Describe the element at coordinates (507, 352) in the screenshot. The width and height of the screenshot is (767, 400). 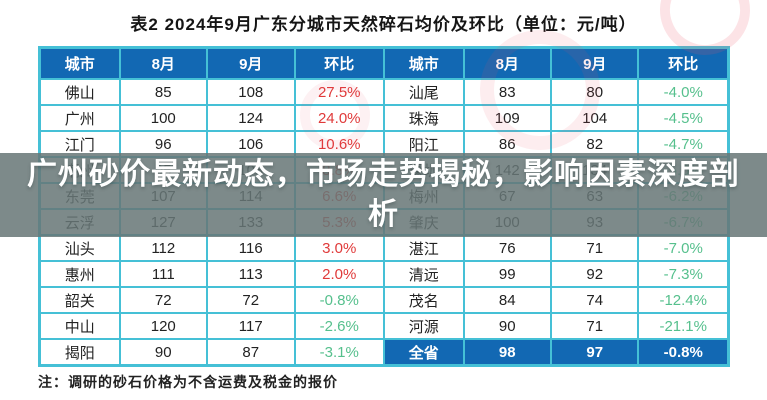
I see `cell-aug: 98` at that location.